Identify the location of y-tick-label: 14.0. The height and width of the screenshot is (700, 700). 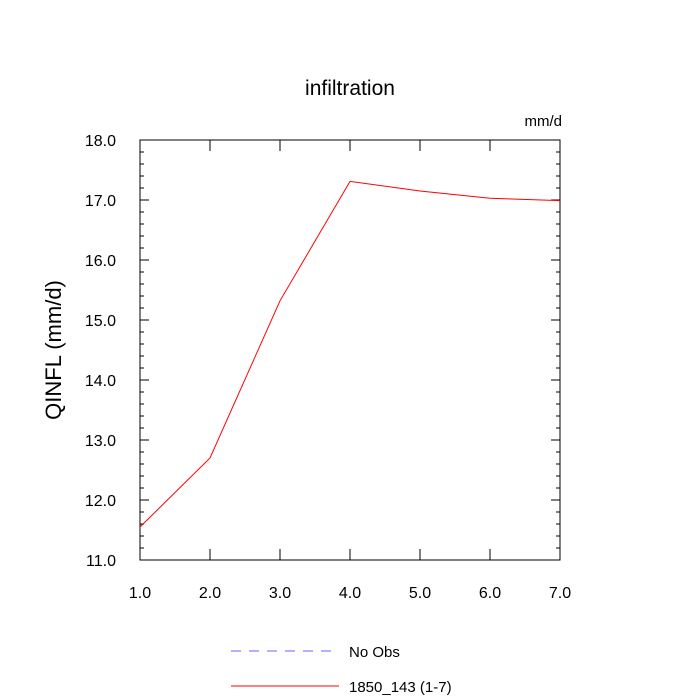
(100, 381).